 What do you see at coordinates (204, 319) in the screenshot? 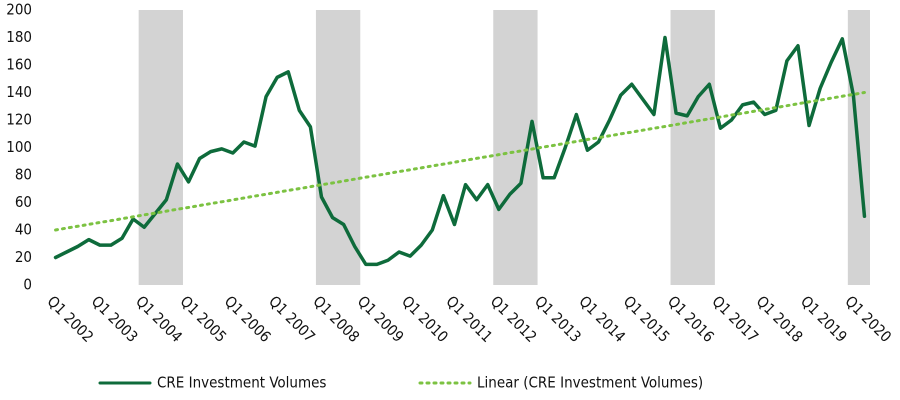
I see `x-tick-label: Q1 2005` at bounding box center [204, 319].